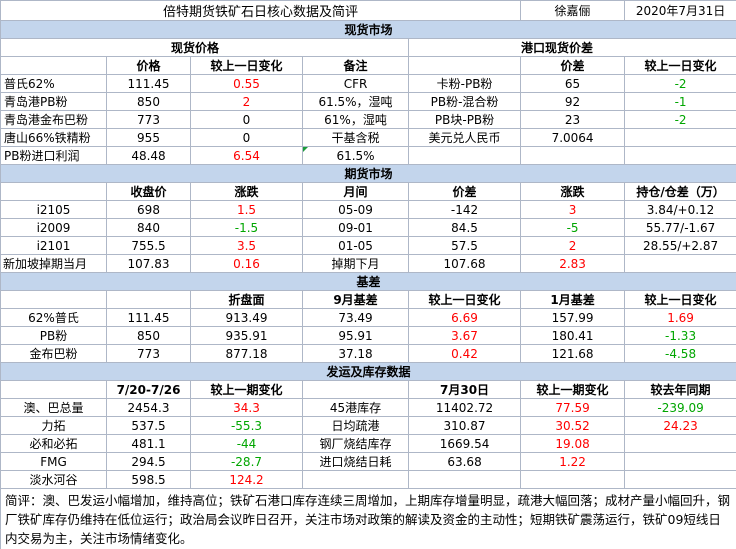 The image size is (736, 549). Describe the element at coordinates (355, 263) in the screenshot. I see `calendar-spread-name: 掉期下月` at that location.